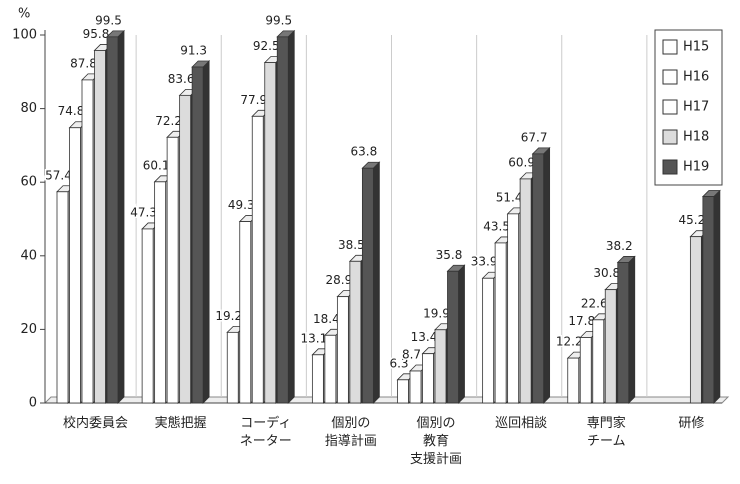 Image resolution: width=740 pixels, height=484 pixels. Describe the element at coordinates (241, 205) in the screenshot. I see `value-label: 49.3` at that location.